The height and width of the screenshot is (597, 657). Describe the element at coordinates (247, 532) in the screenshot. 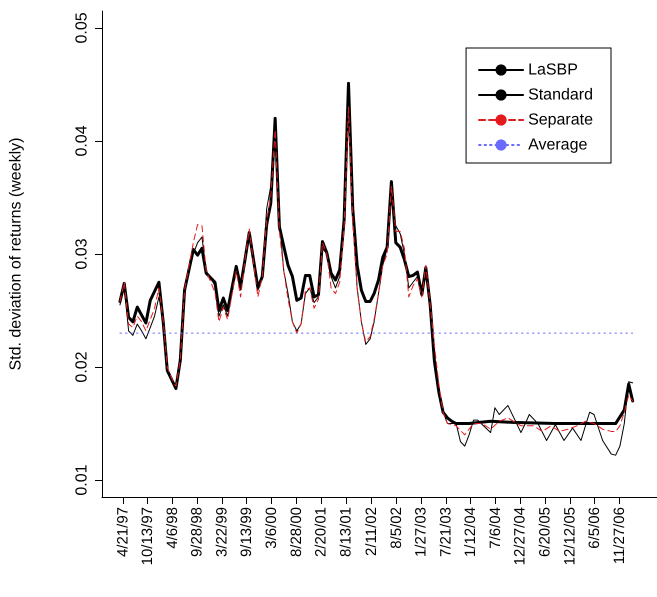

I see `x-tick-label: 9/13/99` at that location.